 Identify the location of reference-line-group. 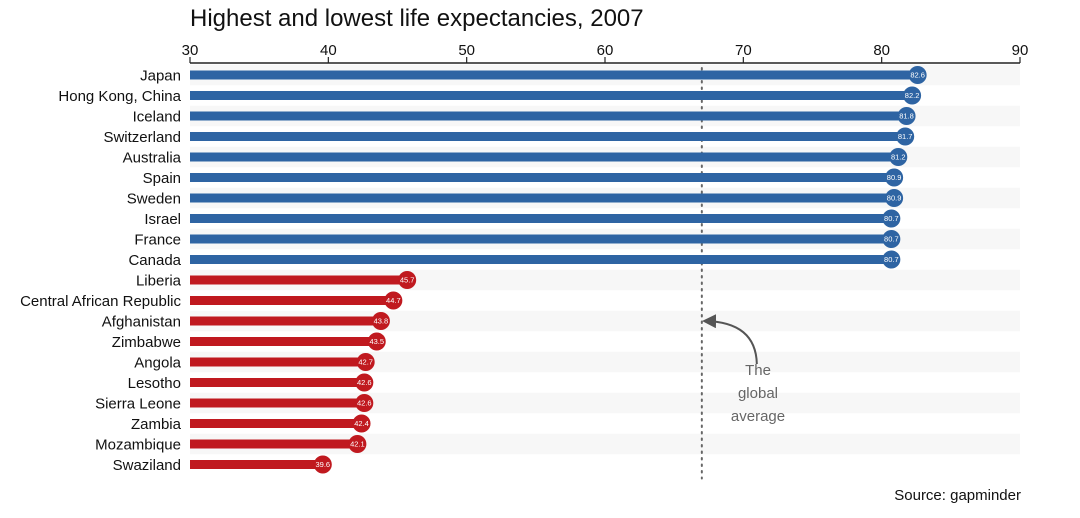
(729, 273).